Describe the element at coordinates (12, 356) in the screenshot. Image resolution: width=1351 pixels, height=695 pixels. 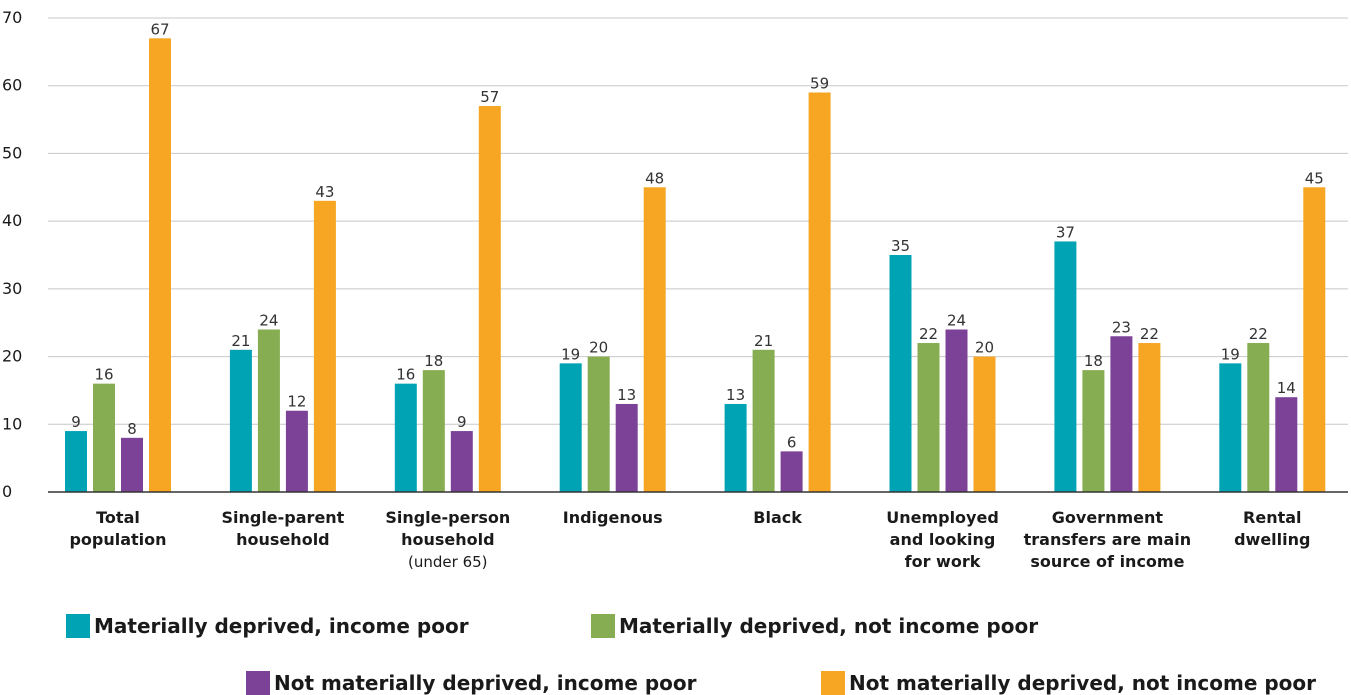
I see `y-tick-label: 20` at that location.